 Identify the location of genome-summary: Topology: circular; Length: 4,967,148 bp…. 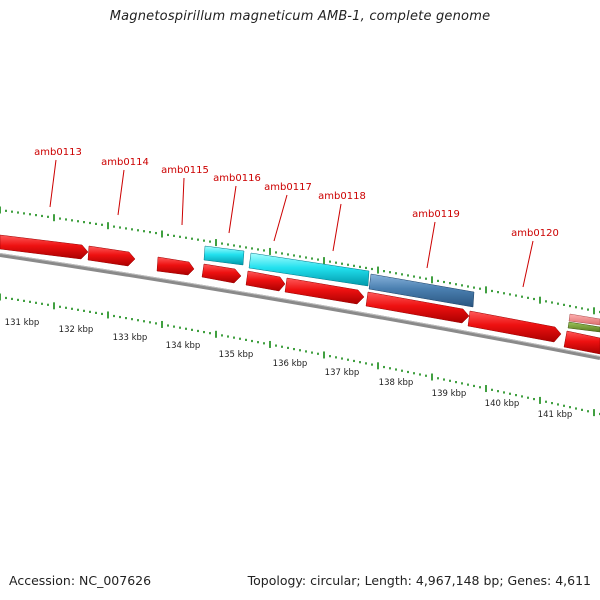
(419, 580).